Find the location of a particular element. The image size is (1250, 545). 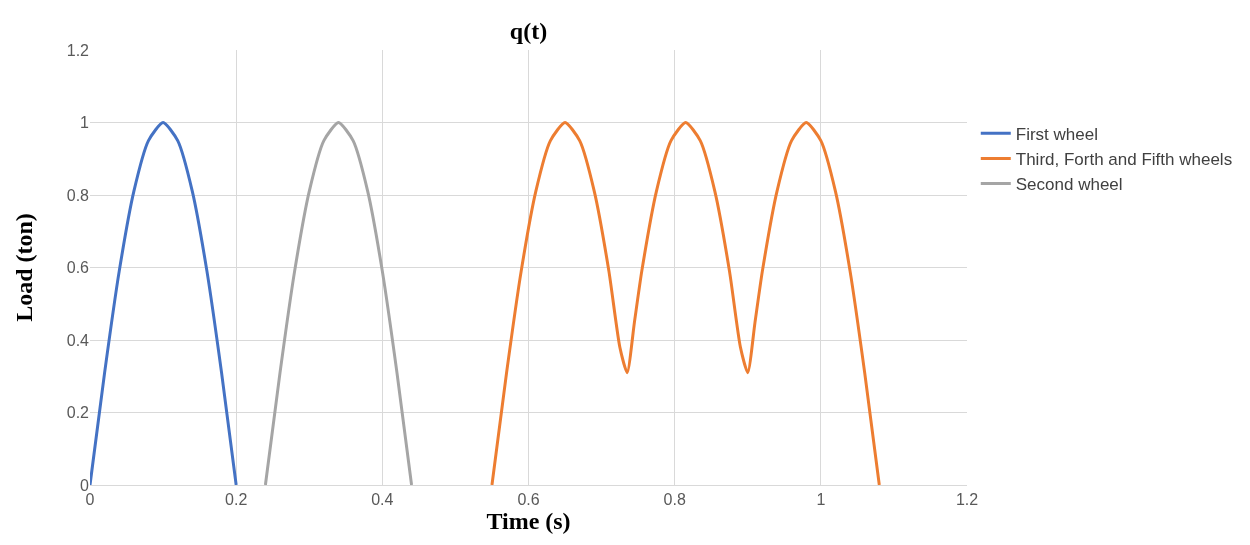

y-axis-title: Load (ton) is located at coordinates (24, 267).